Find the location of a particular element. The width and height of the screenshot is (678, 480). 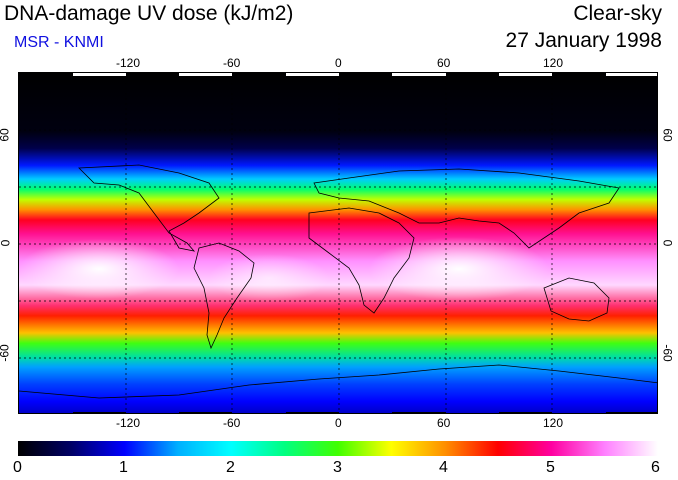

lon-tick-top: 60 is located at coordinates (444, 63).